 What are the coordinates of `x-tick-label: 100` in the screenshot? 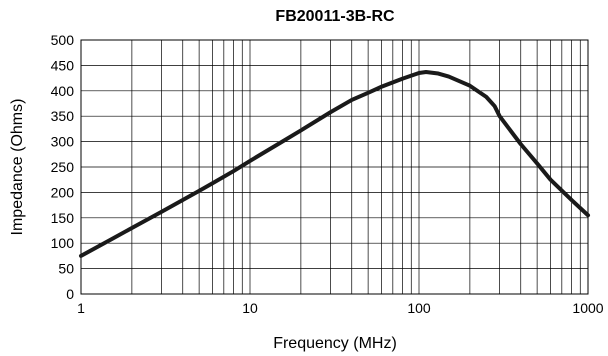 It's located at (419, 308).